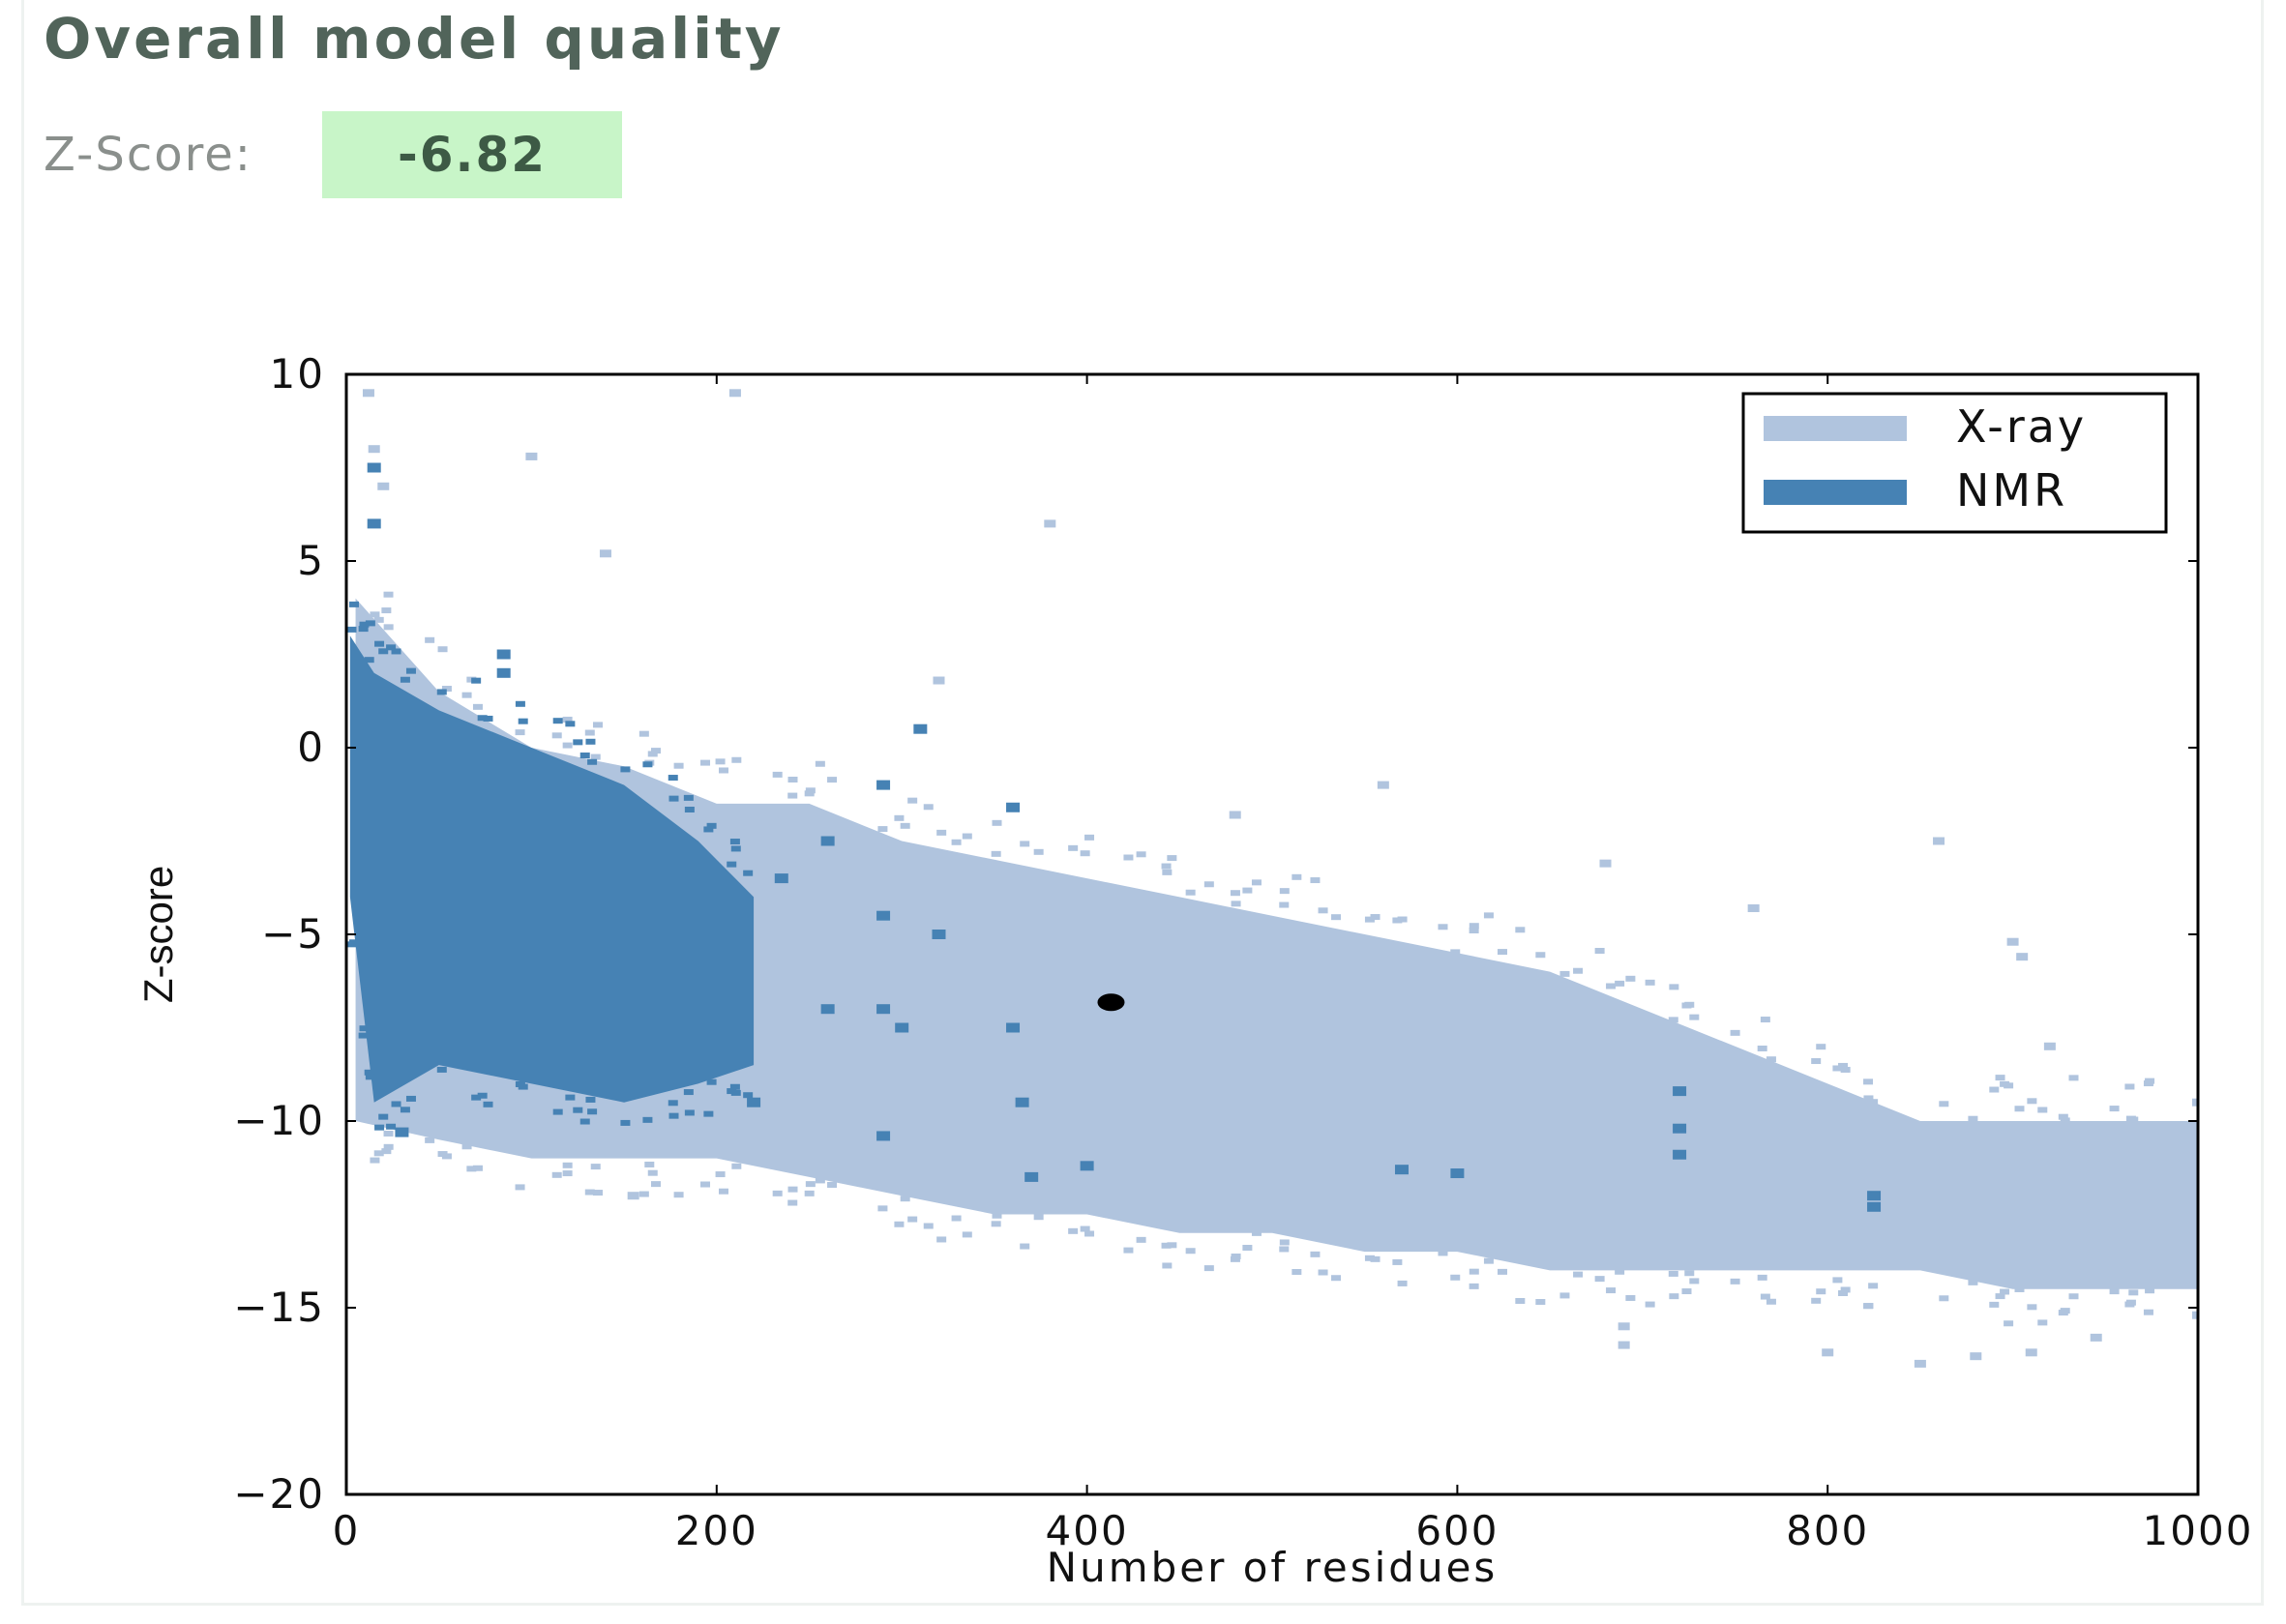 The height and width of the screenshot is (1624, 2286). I want to click on y-tick-label: 0, so click(311, 747).